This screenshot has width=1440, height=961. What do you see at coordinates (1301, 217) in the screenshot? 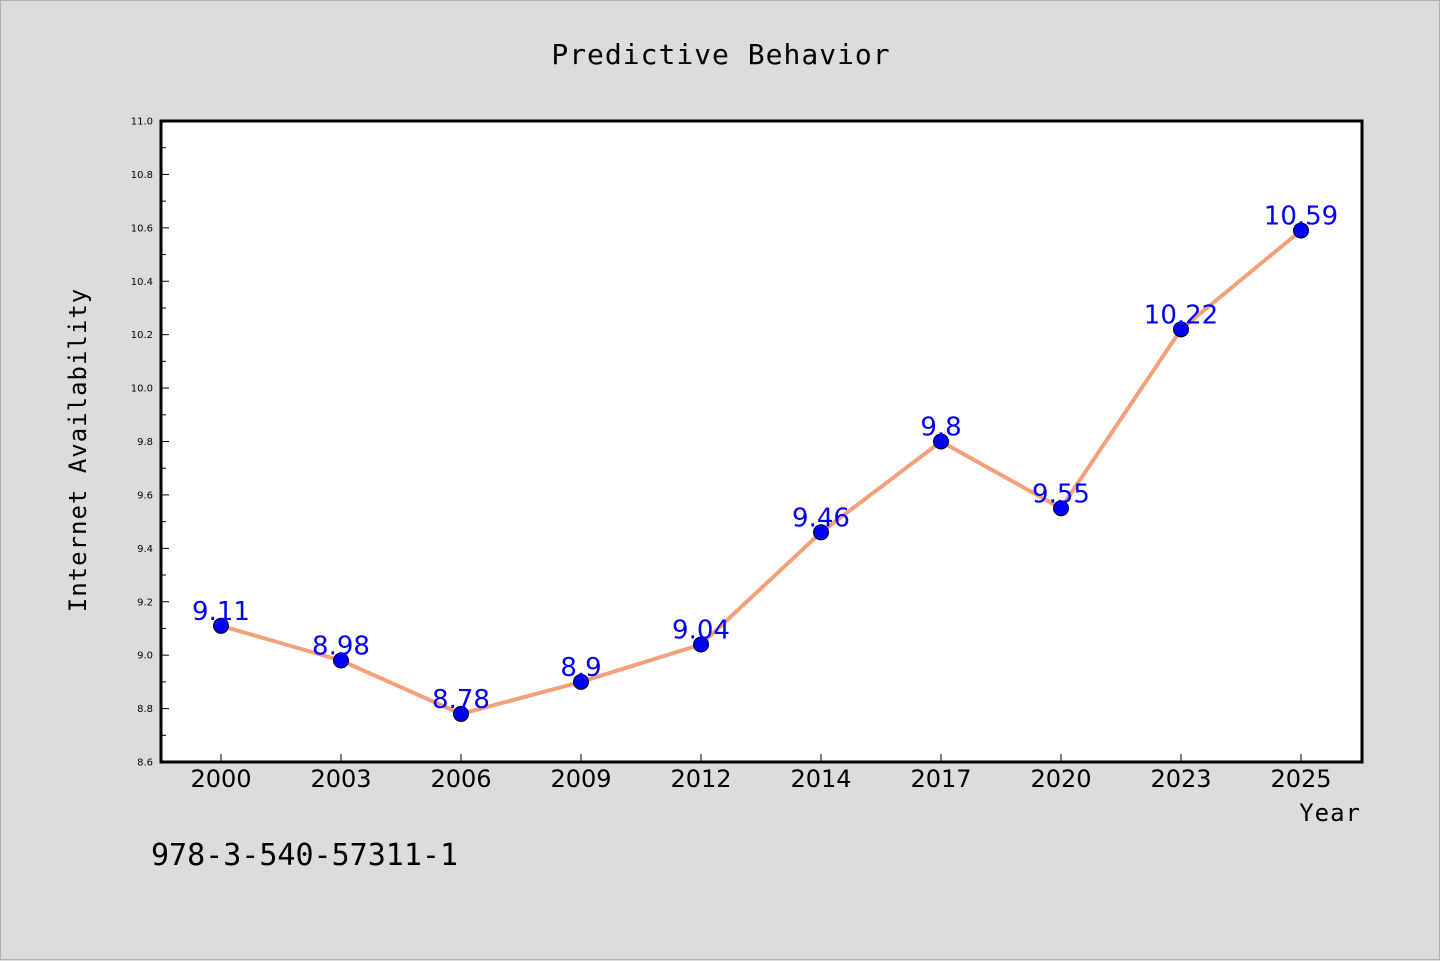
I see `data-label: 10.59` at bounding box center [1301, 217].